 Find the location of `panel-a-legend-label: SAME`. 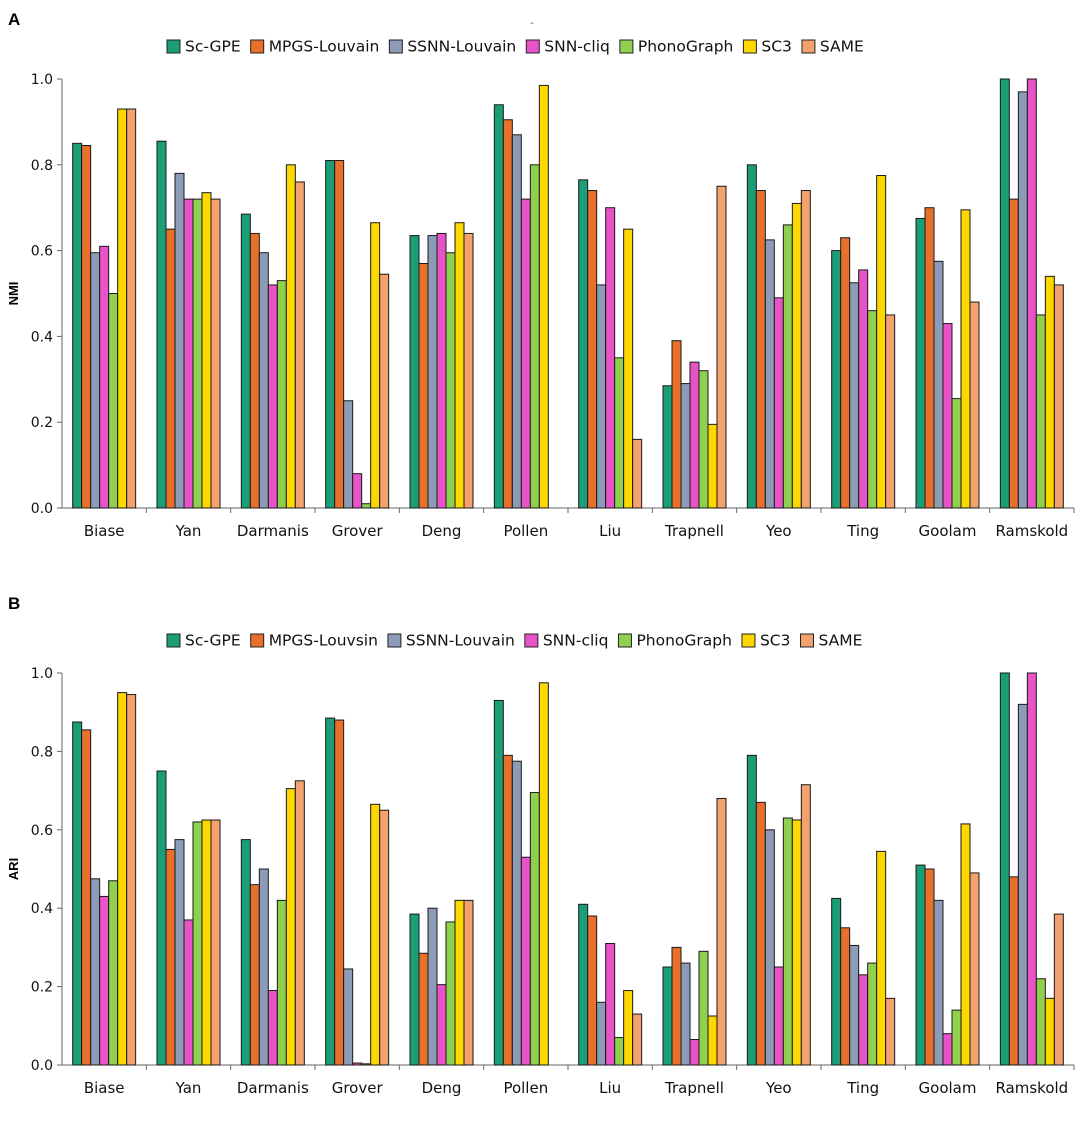

panel-a-legend-label: SAME is located at coordinates (842, 47).